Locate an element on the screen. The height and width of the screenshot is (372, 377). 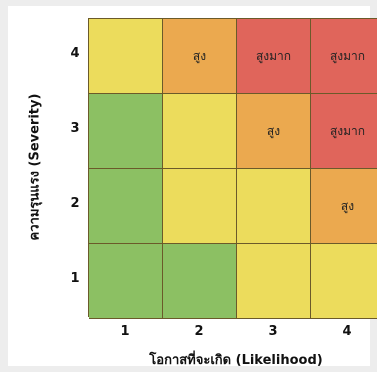
x-tick-label: 3 is located at coordinates (273, 331).